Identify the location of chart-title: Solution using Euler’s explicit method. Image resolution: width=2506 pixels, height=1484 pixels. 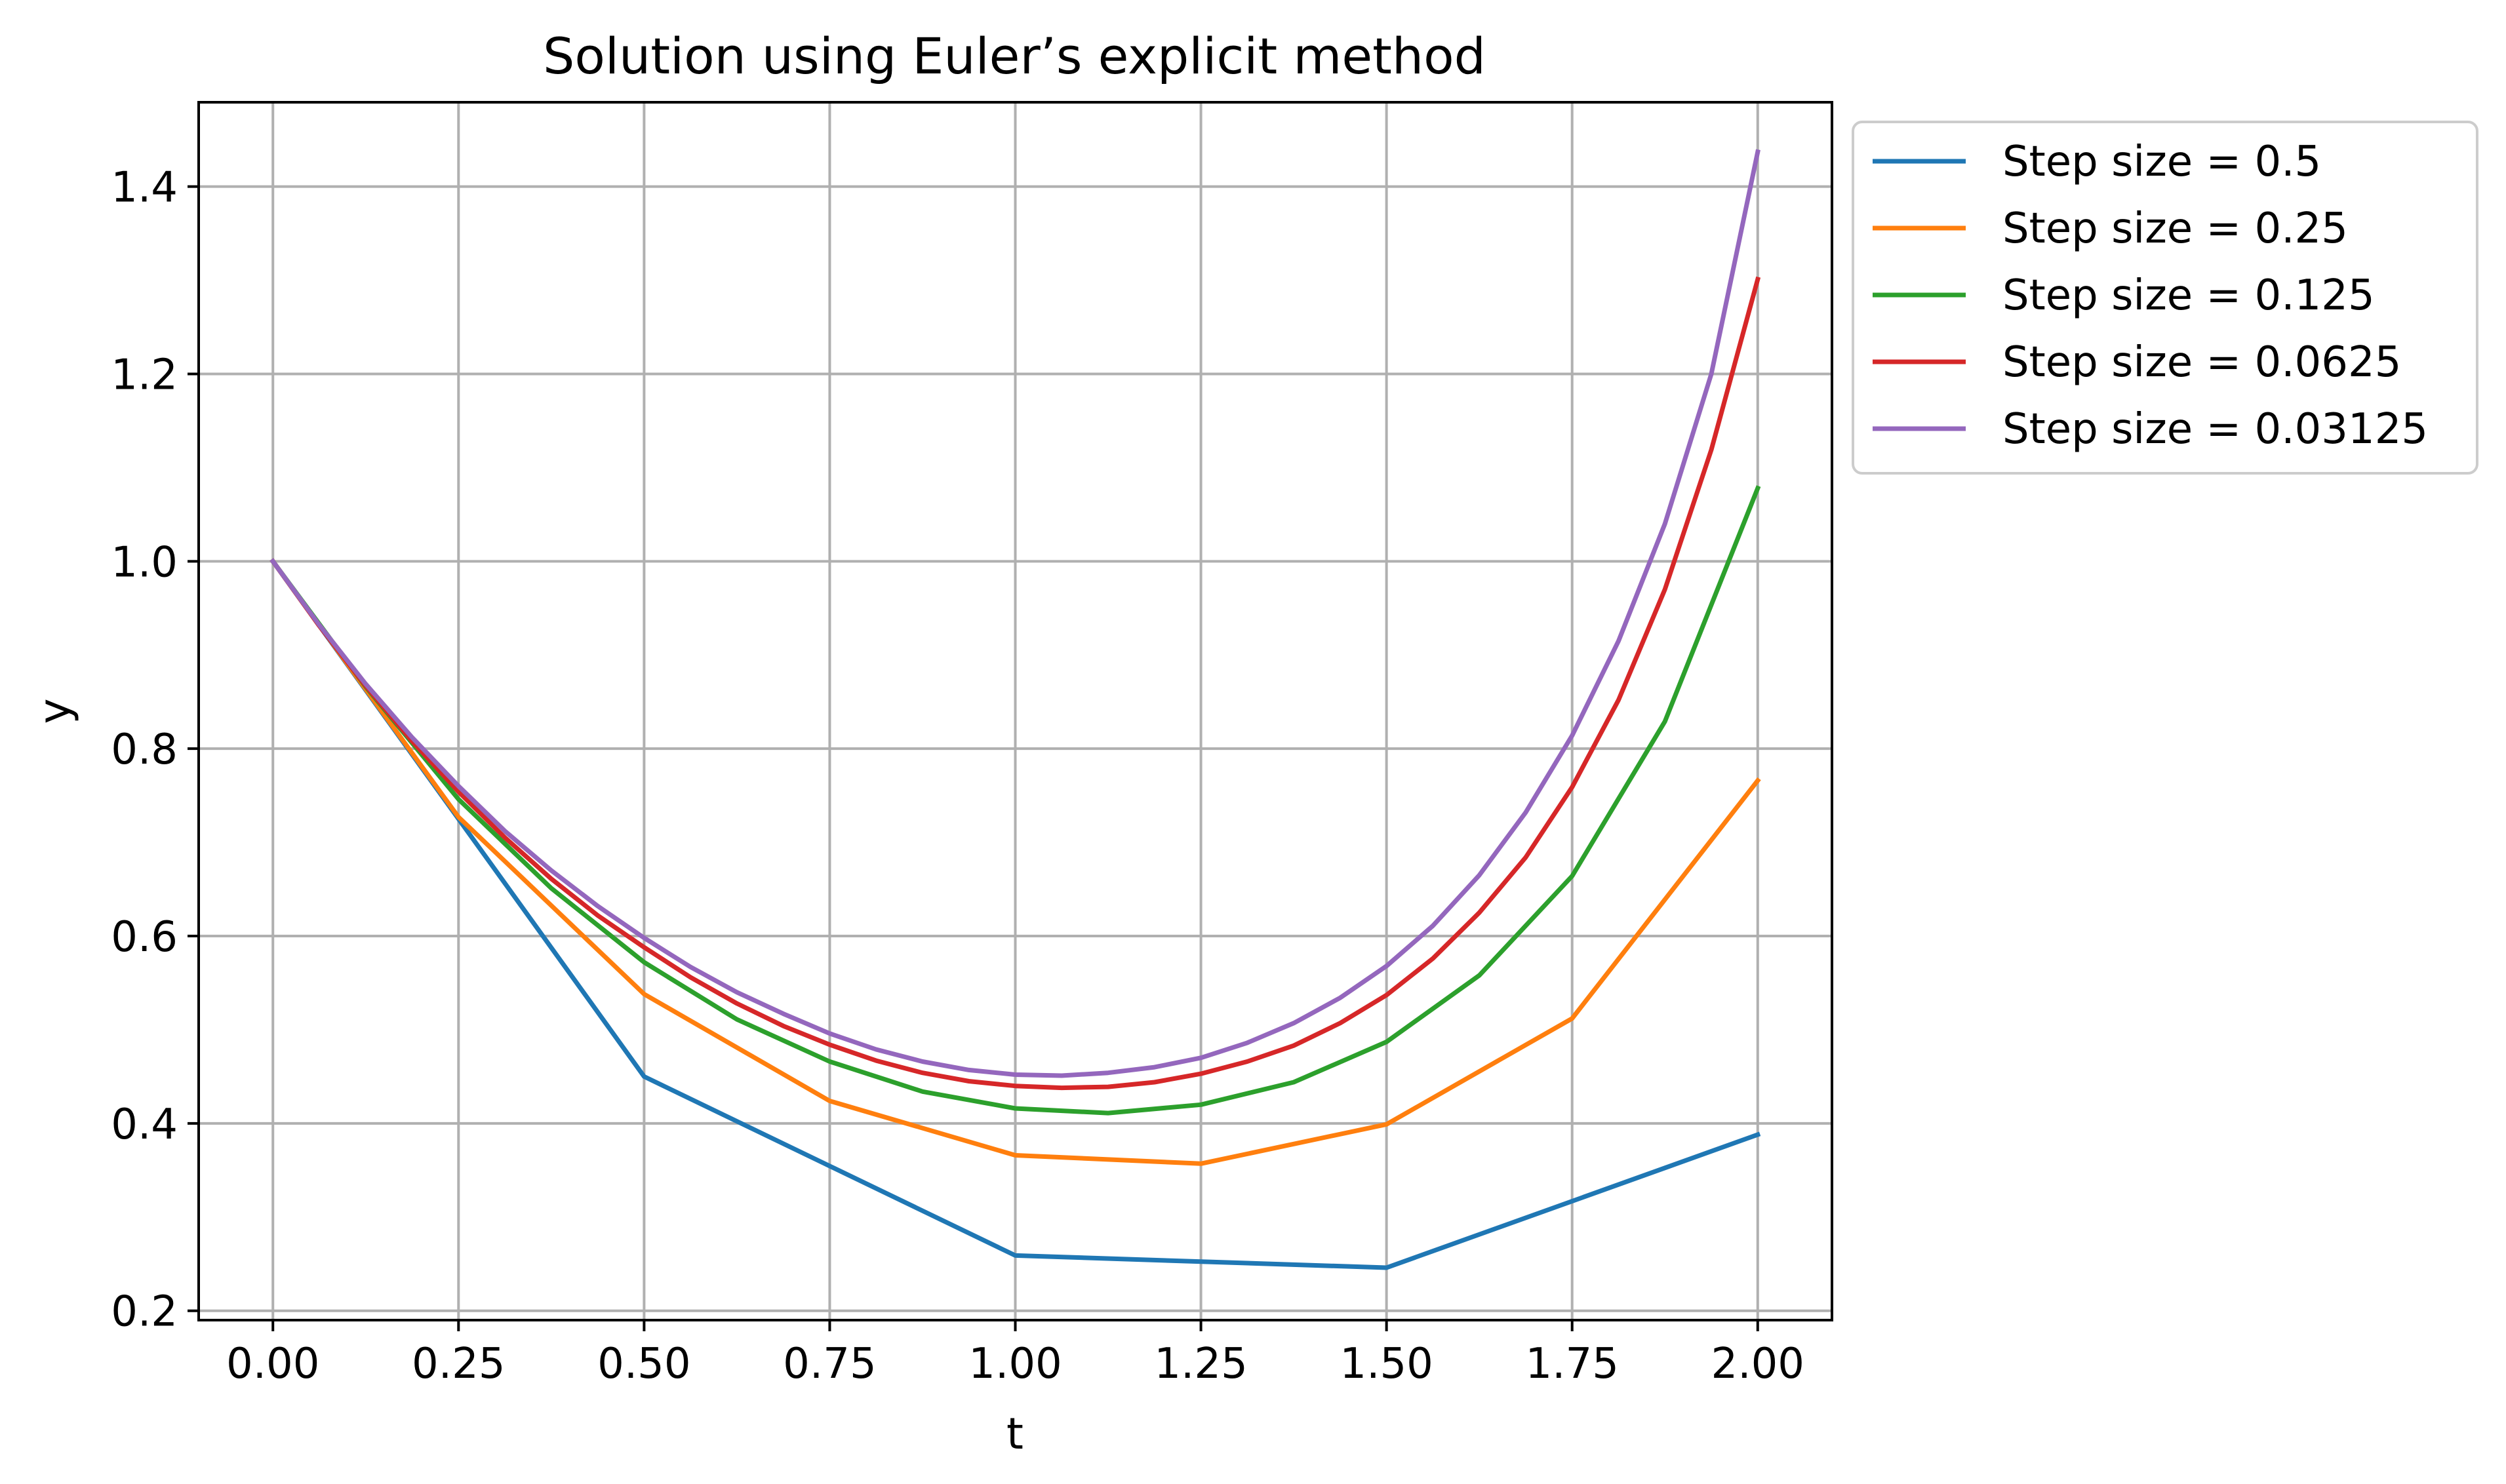
(1015, 56).